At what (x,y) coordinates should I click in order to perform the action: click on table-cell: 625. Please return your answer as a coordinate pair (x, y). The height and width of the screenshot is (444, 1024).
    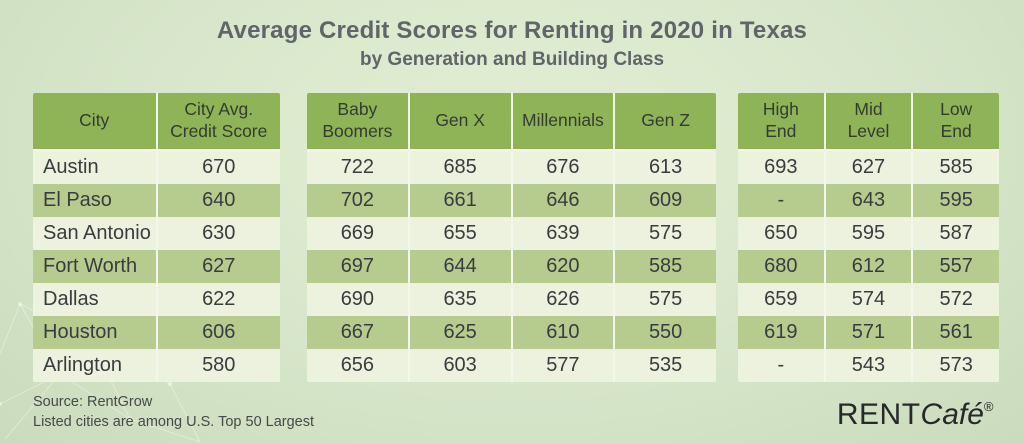
    Looking at the image, I should click on (460, 332).